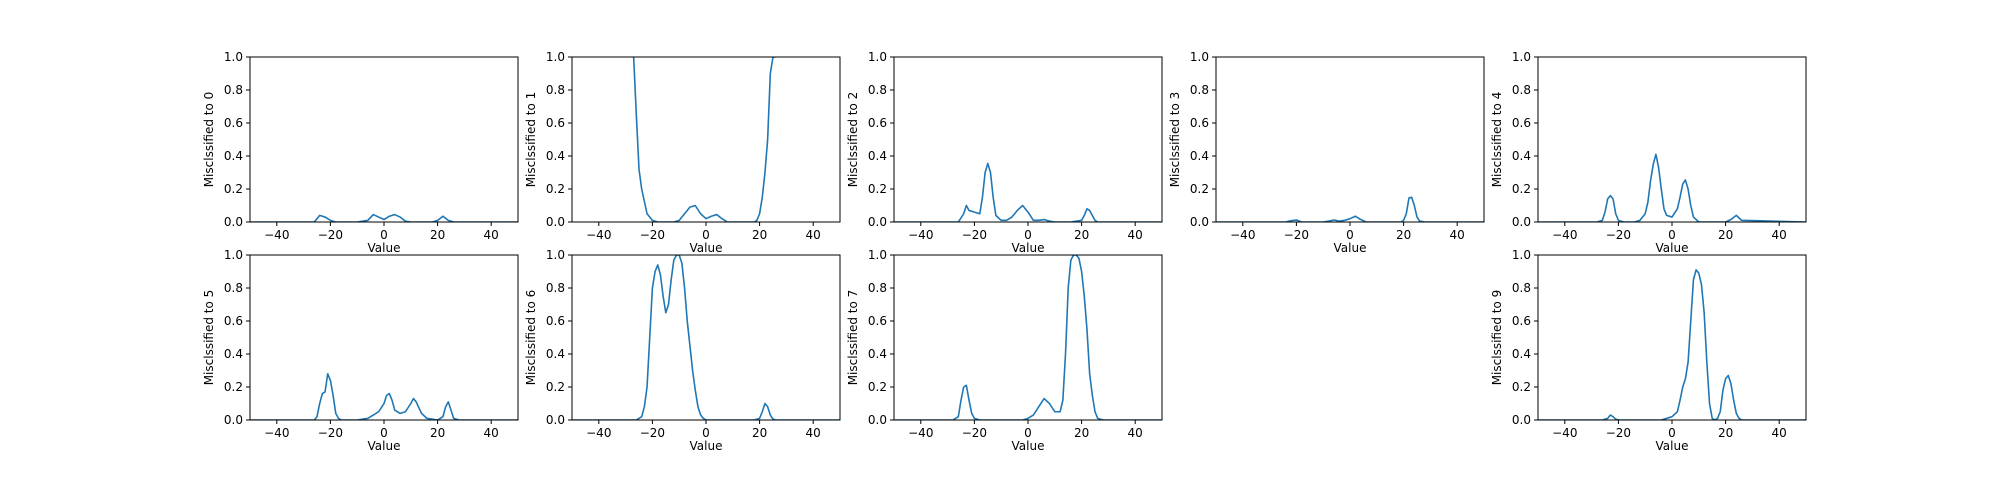 The width and height of the screenshot is (2000, 480). Describe the element at coordinates (1497, 140) in the screenshot. I see `y-axis-label: Misclssified to 4` at that location.